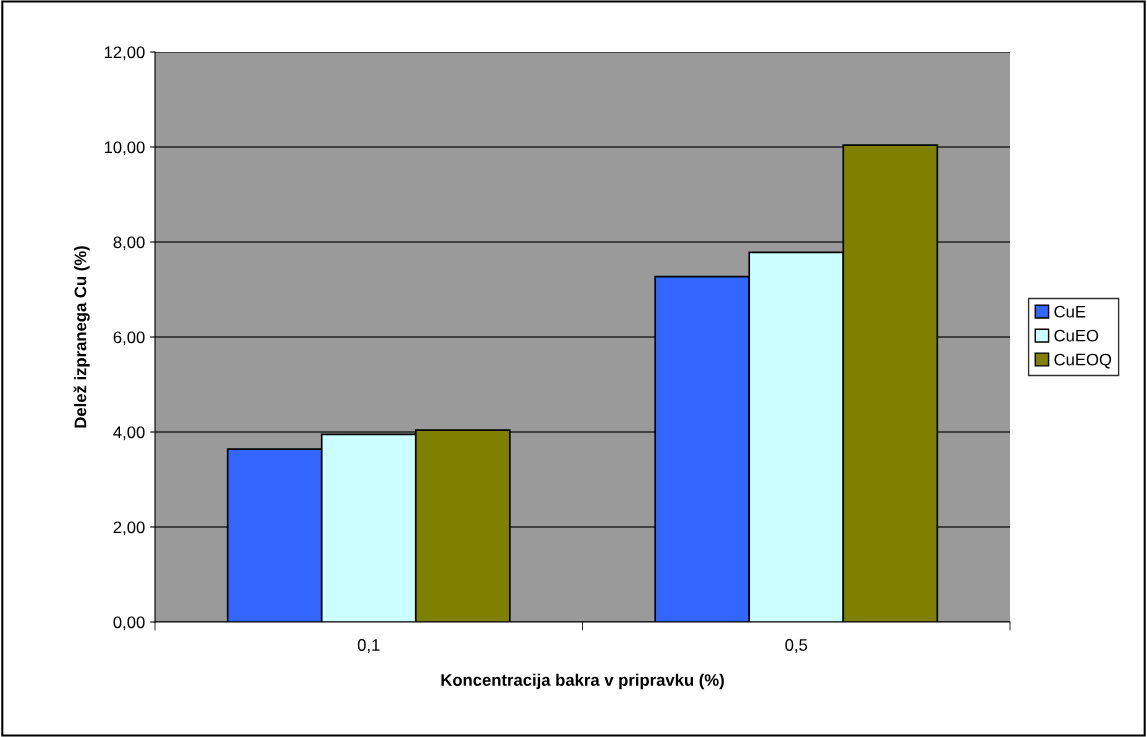 Image resolution: width=1147 pixels, height=737 pixels. Describe the element at coordinates (129, 243) in the screenshot. I see `y-tick-label: 8,00` at that location.